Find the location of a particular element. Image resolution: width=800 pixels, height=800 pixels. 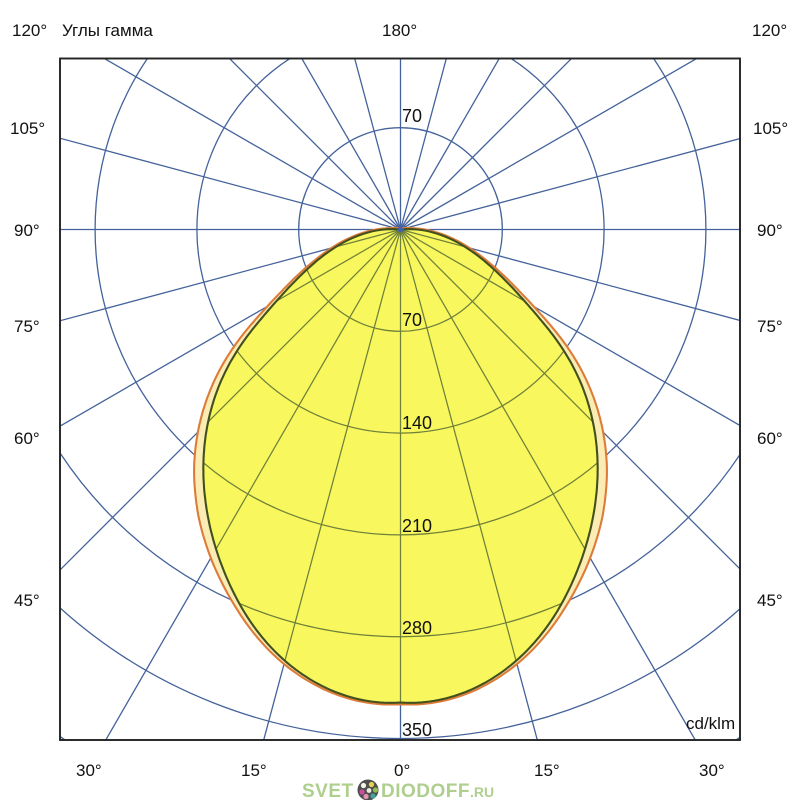

svg-text: 0° is located at coordinates (402, 770).